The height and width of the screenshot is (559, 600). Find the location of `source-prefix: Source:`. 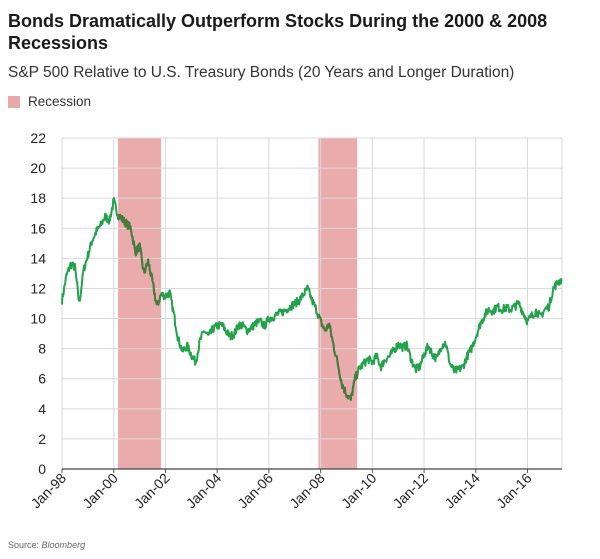

source-prefix: Source: is located at coordinates (24, 545).